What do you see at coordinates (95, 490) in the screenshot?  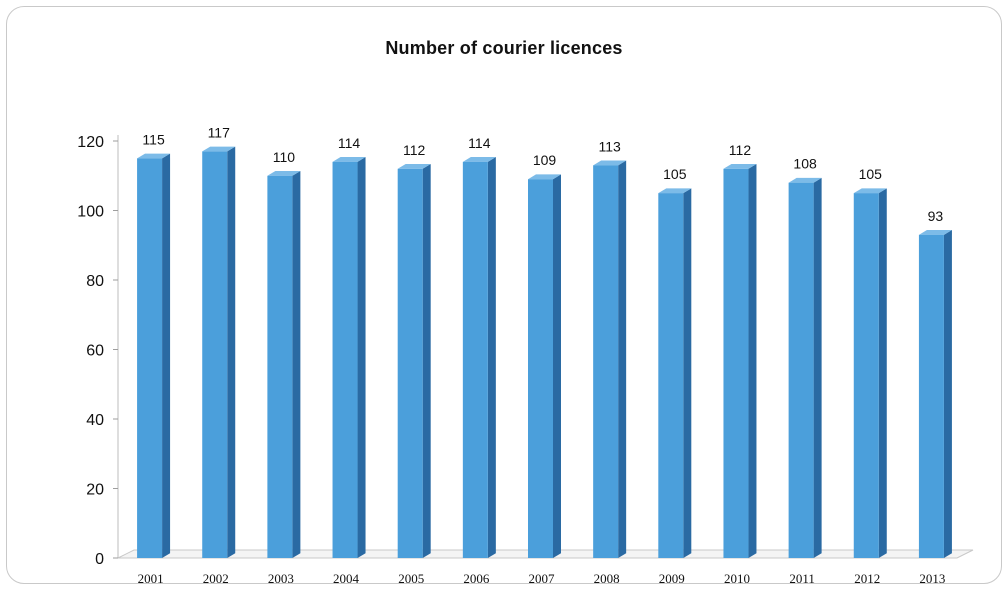 I see `y-tick-label: 20` at bounding box center [95, 490].